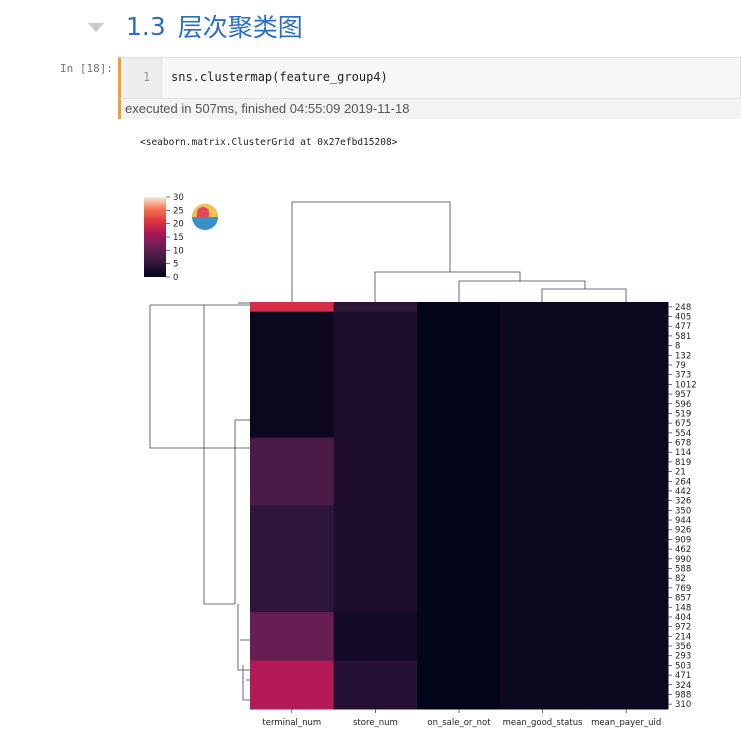  I want to click on colorbar-tick-label: 10, so click(178, 251).